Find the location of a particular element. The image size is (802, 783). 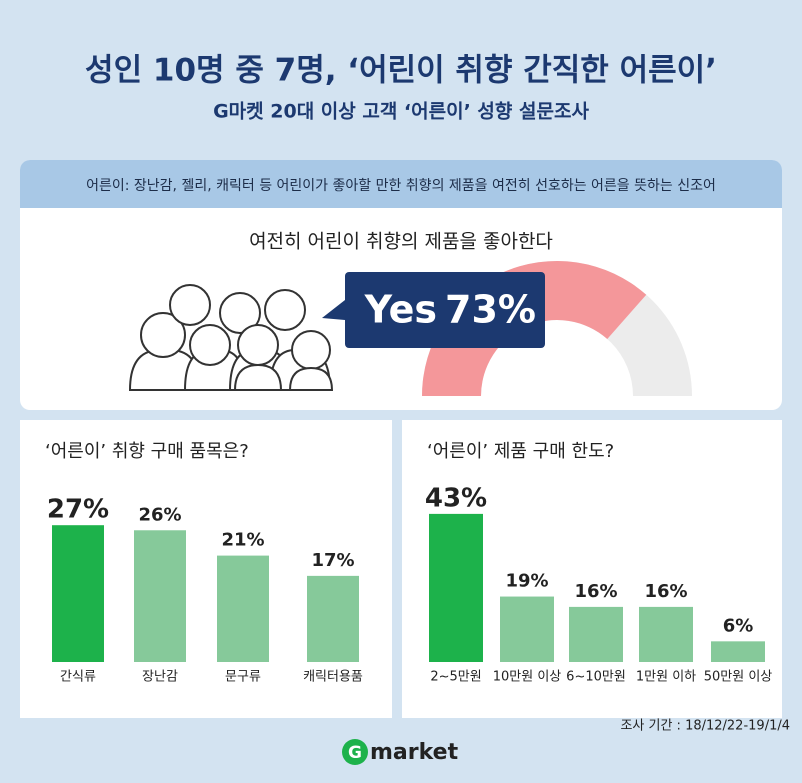

value-label: 43% is located at coordinates (456, 498).